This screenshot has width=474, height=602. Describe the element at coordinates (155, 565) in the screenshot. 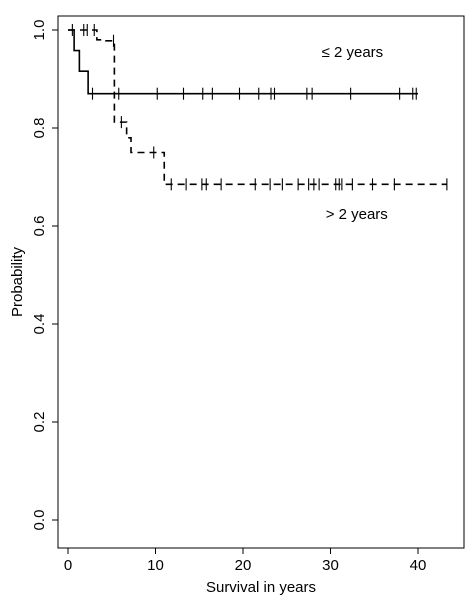

I see `x-tick-label-1: 10` at that location.